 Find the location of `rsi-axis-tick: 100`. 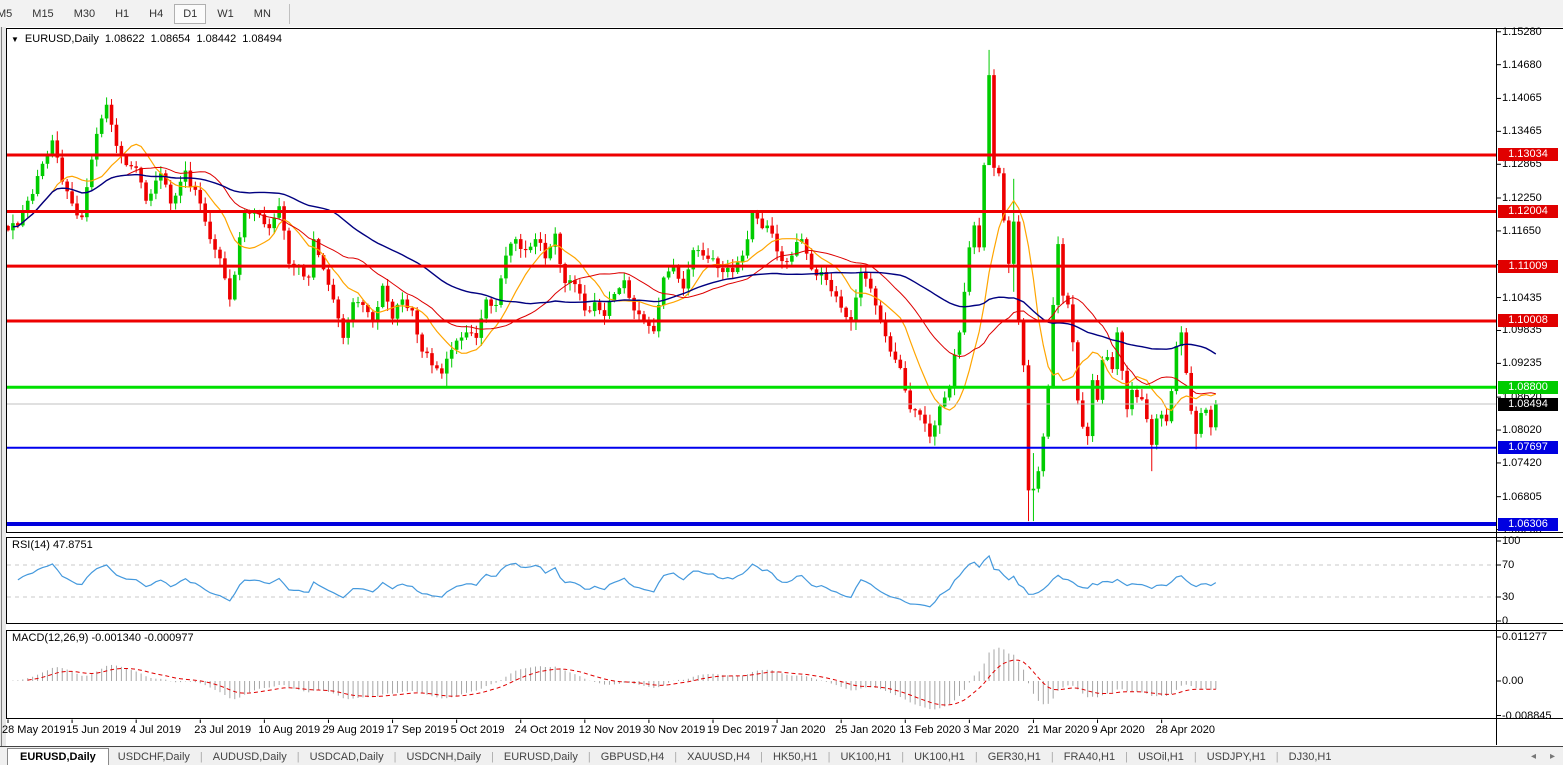

rsi-axis-tick: 100 is located at coordinates (1511, 541).